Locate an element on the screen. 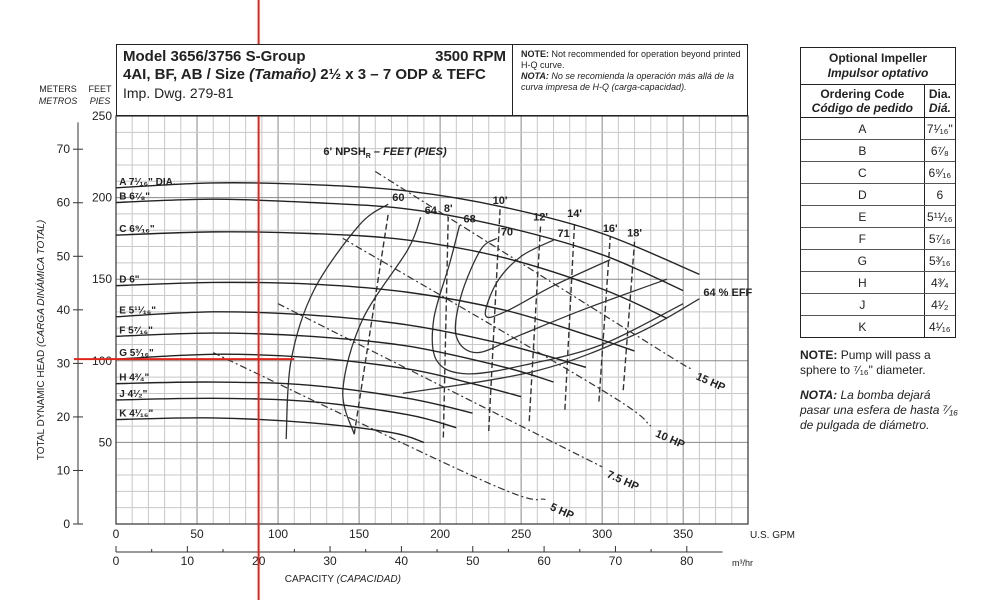 The image size is (990, 607). impeller-drawing: Imp. Dwg. 279-81 is located at coordinates (178, 93).